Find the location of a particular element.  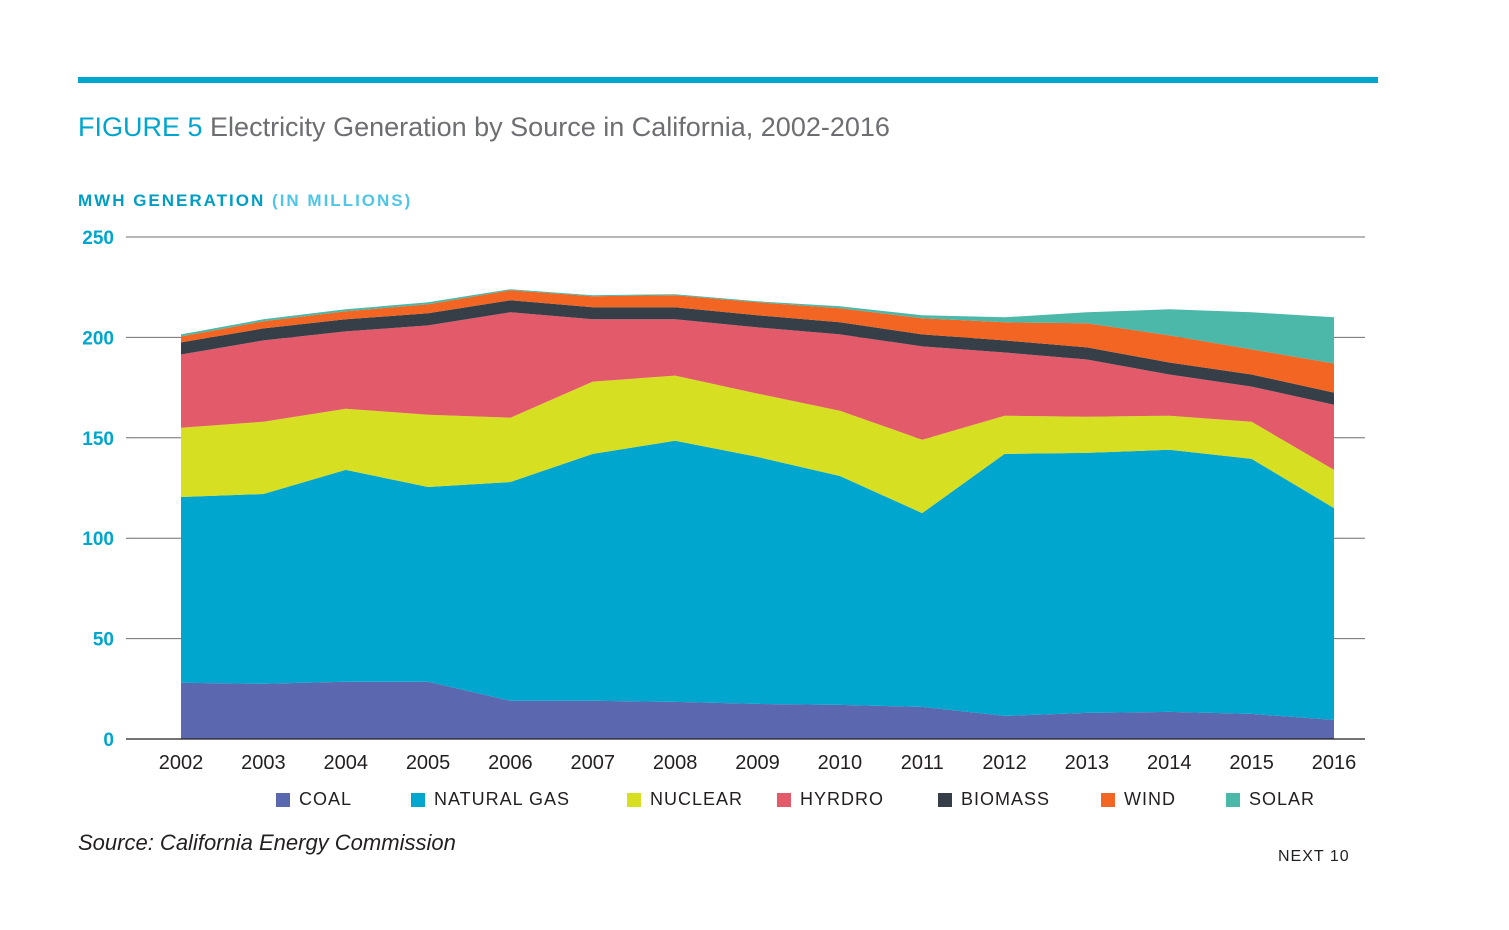

x-tick-label: 2009 is located at coordinates (757, 763).